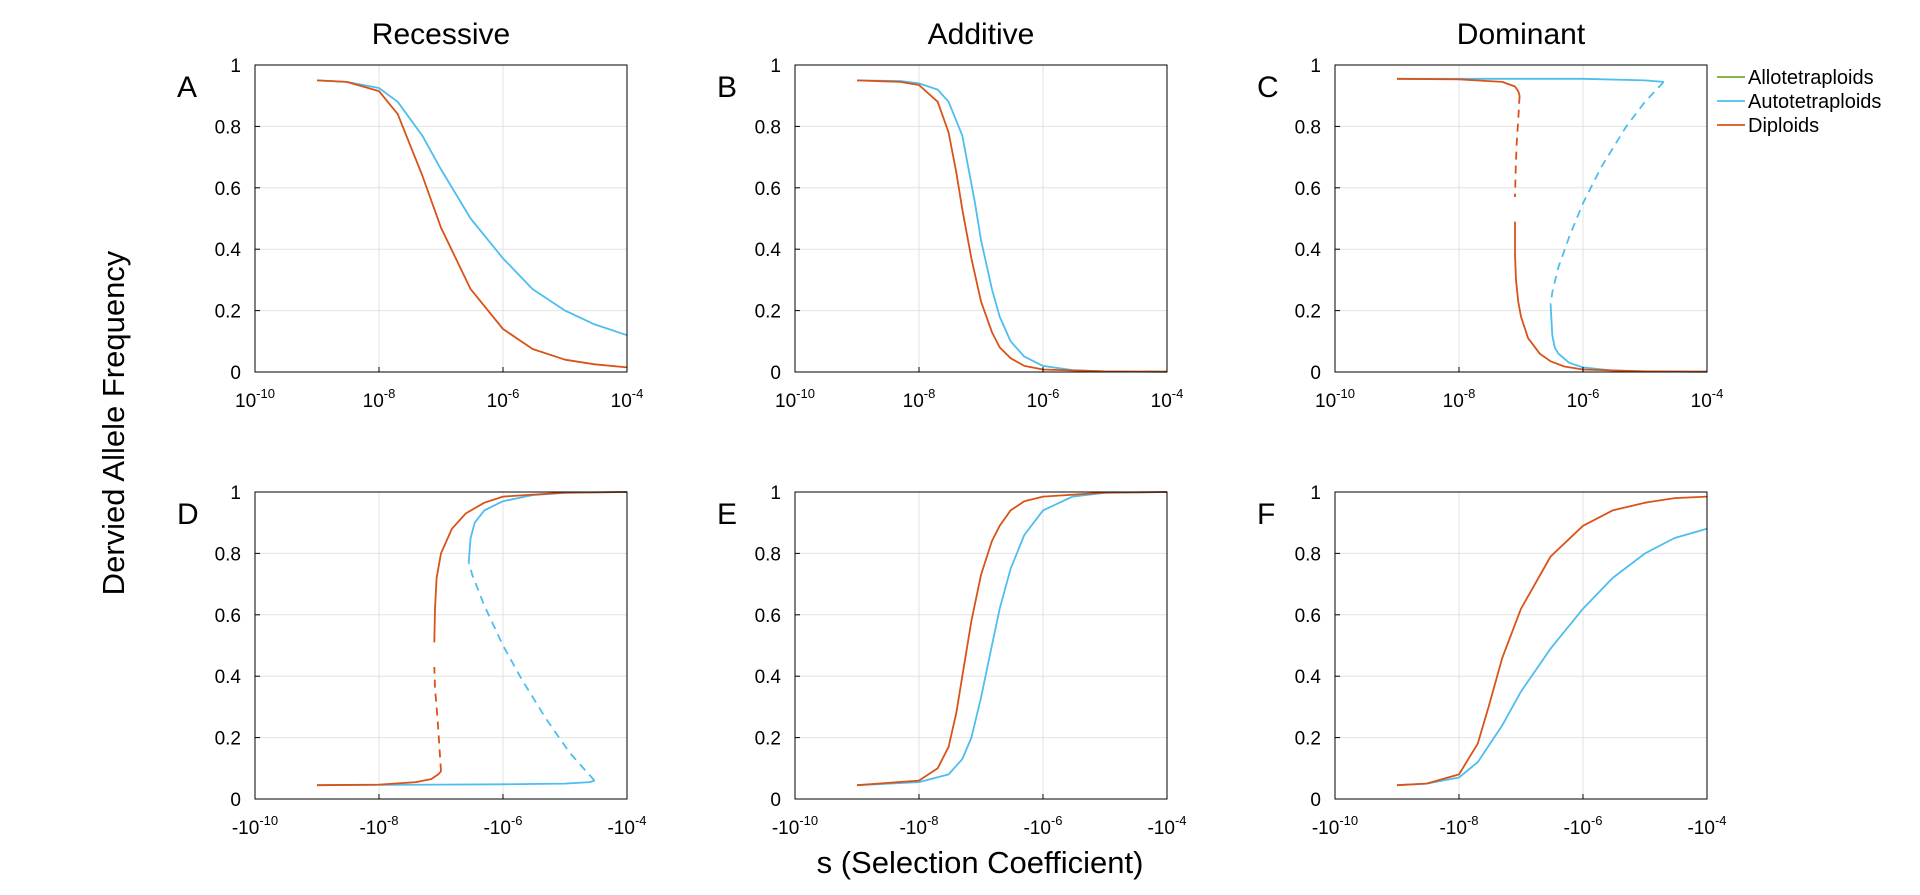 Image resolution: width=1920 pixels, height=895 pixels. I want to click on x-tick-label: 10⁻⁶, so click(1043, 399).